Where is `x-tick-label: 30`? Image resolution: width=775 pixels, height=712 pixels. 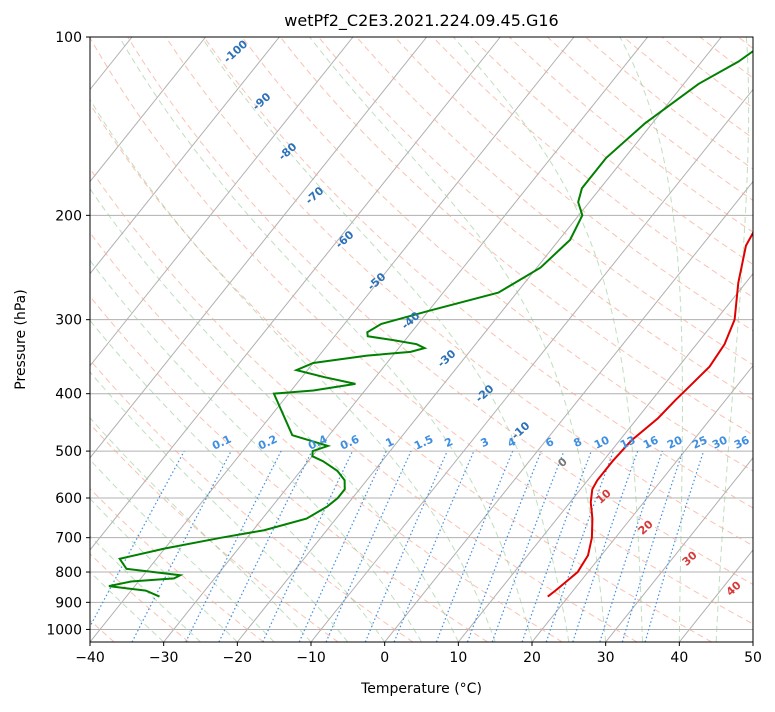 x-tick-label: 30 is located at coordinates (606, 658).